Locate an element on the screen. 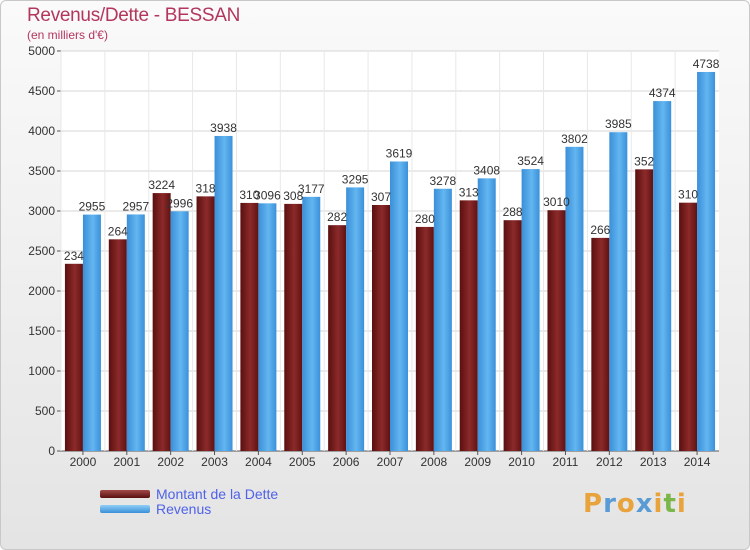 The width and height of the screenshot is (750, 550). x-tick-label: 2010 is located at coordinates (521, 462).